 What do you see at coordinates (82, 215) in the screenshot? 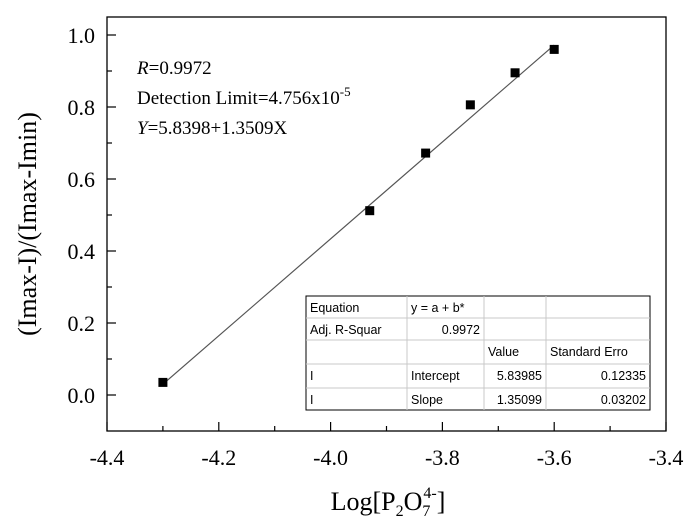
I see `y-tick-labels: 0.0 0.2 0.4 0.6 0.8 1.0` at bounding box center [82, 215].